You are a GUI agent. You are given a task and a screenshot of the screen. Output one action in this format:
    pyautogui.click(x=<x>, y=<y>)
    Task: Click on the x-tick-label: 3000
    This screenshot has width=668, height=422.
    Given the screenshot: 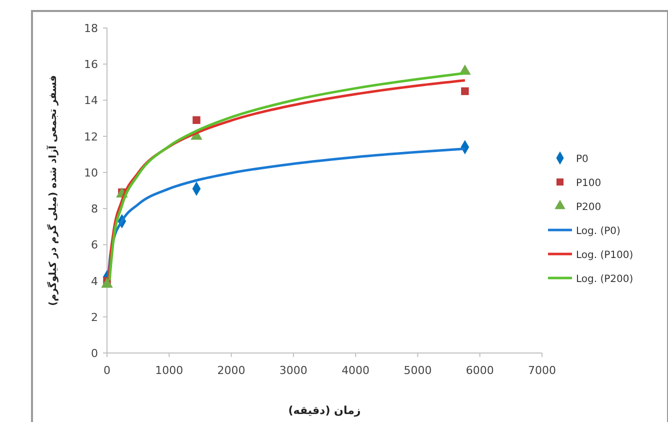 What is the action you would take?
    pyautogui.click(x=293, y=370)
    